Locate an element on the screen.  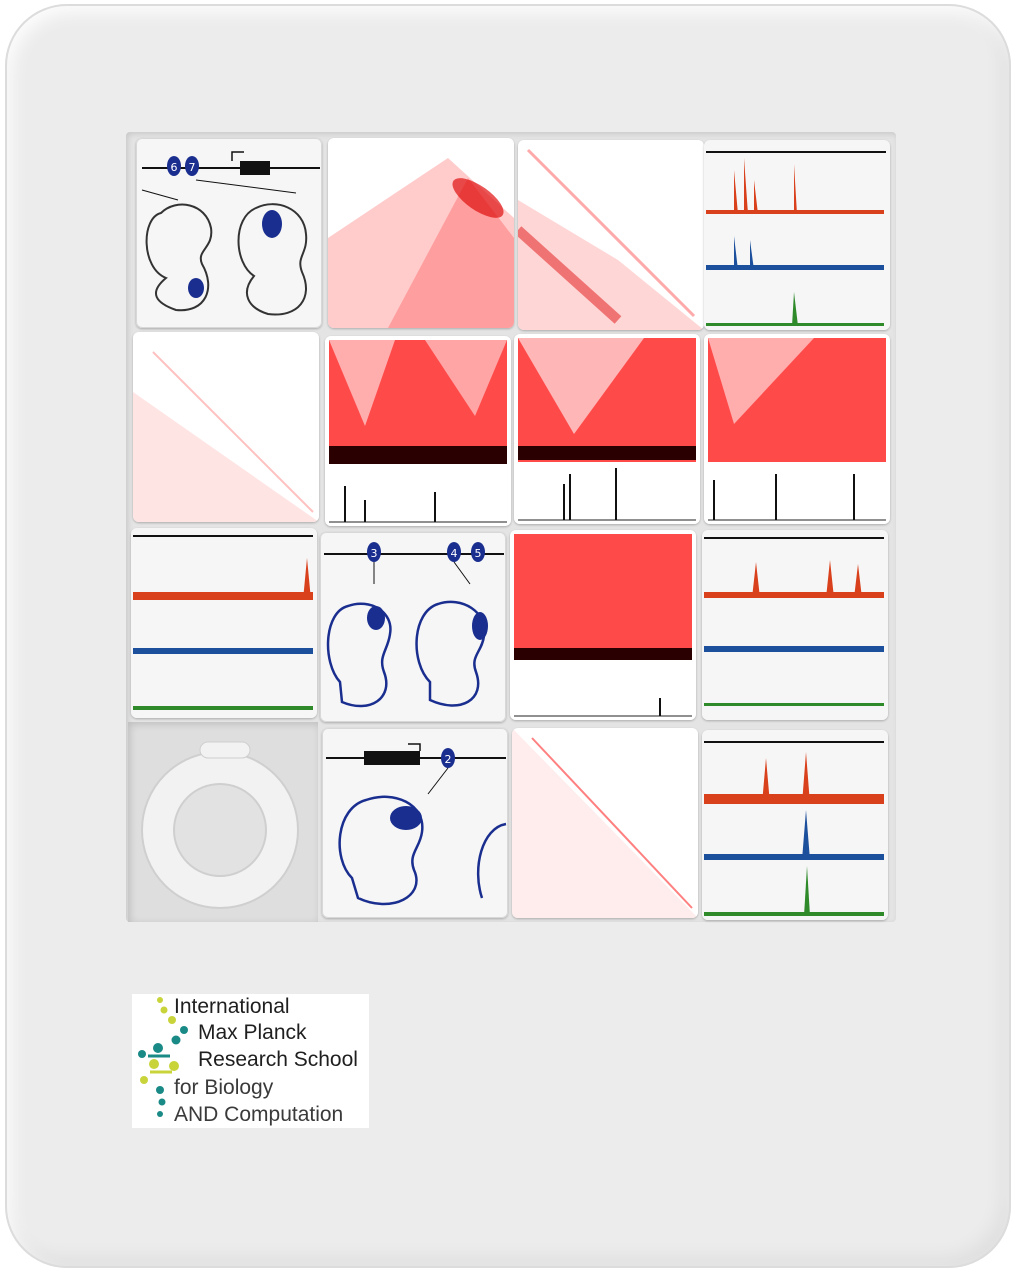
gene-label-3: 3 is located at coordinates (374, 553).